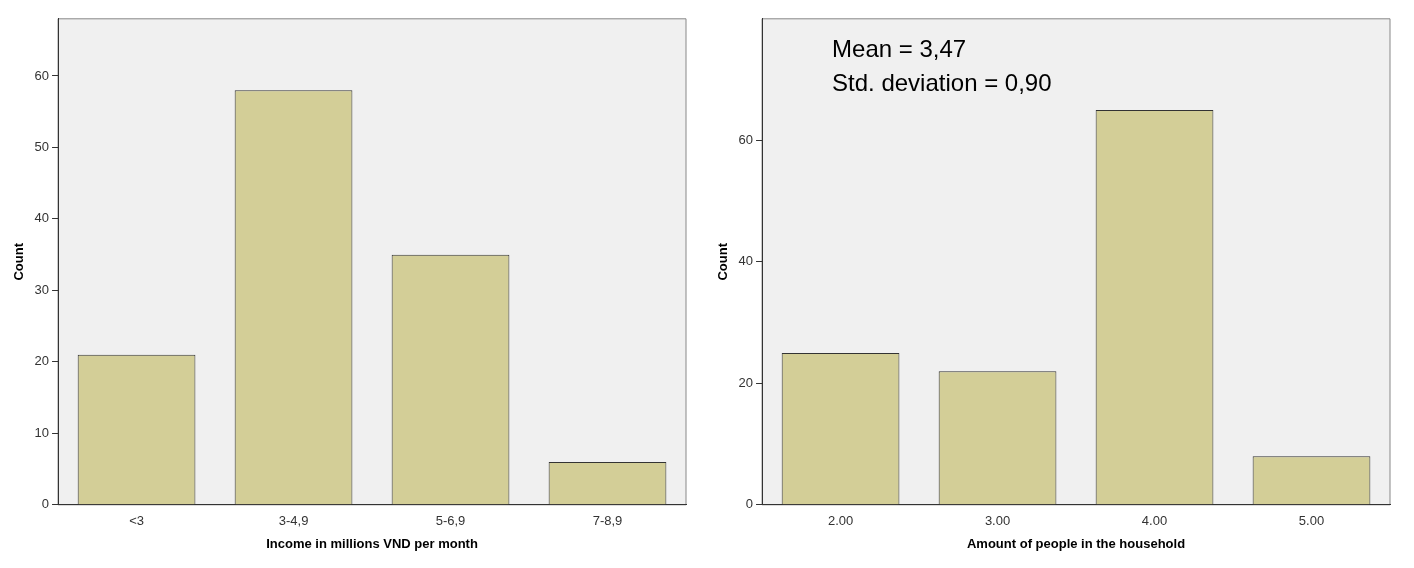 The image size is (1414, 568). Describe the element at coordinates (42, 289) in the screenshot. I see `y-tick-label: 30` at that location.